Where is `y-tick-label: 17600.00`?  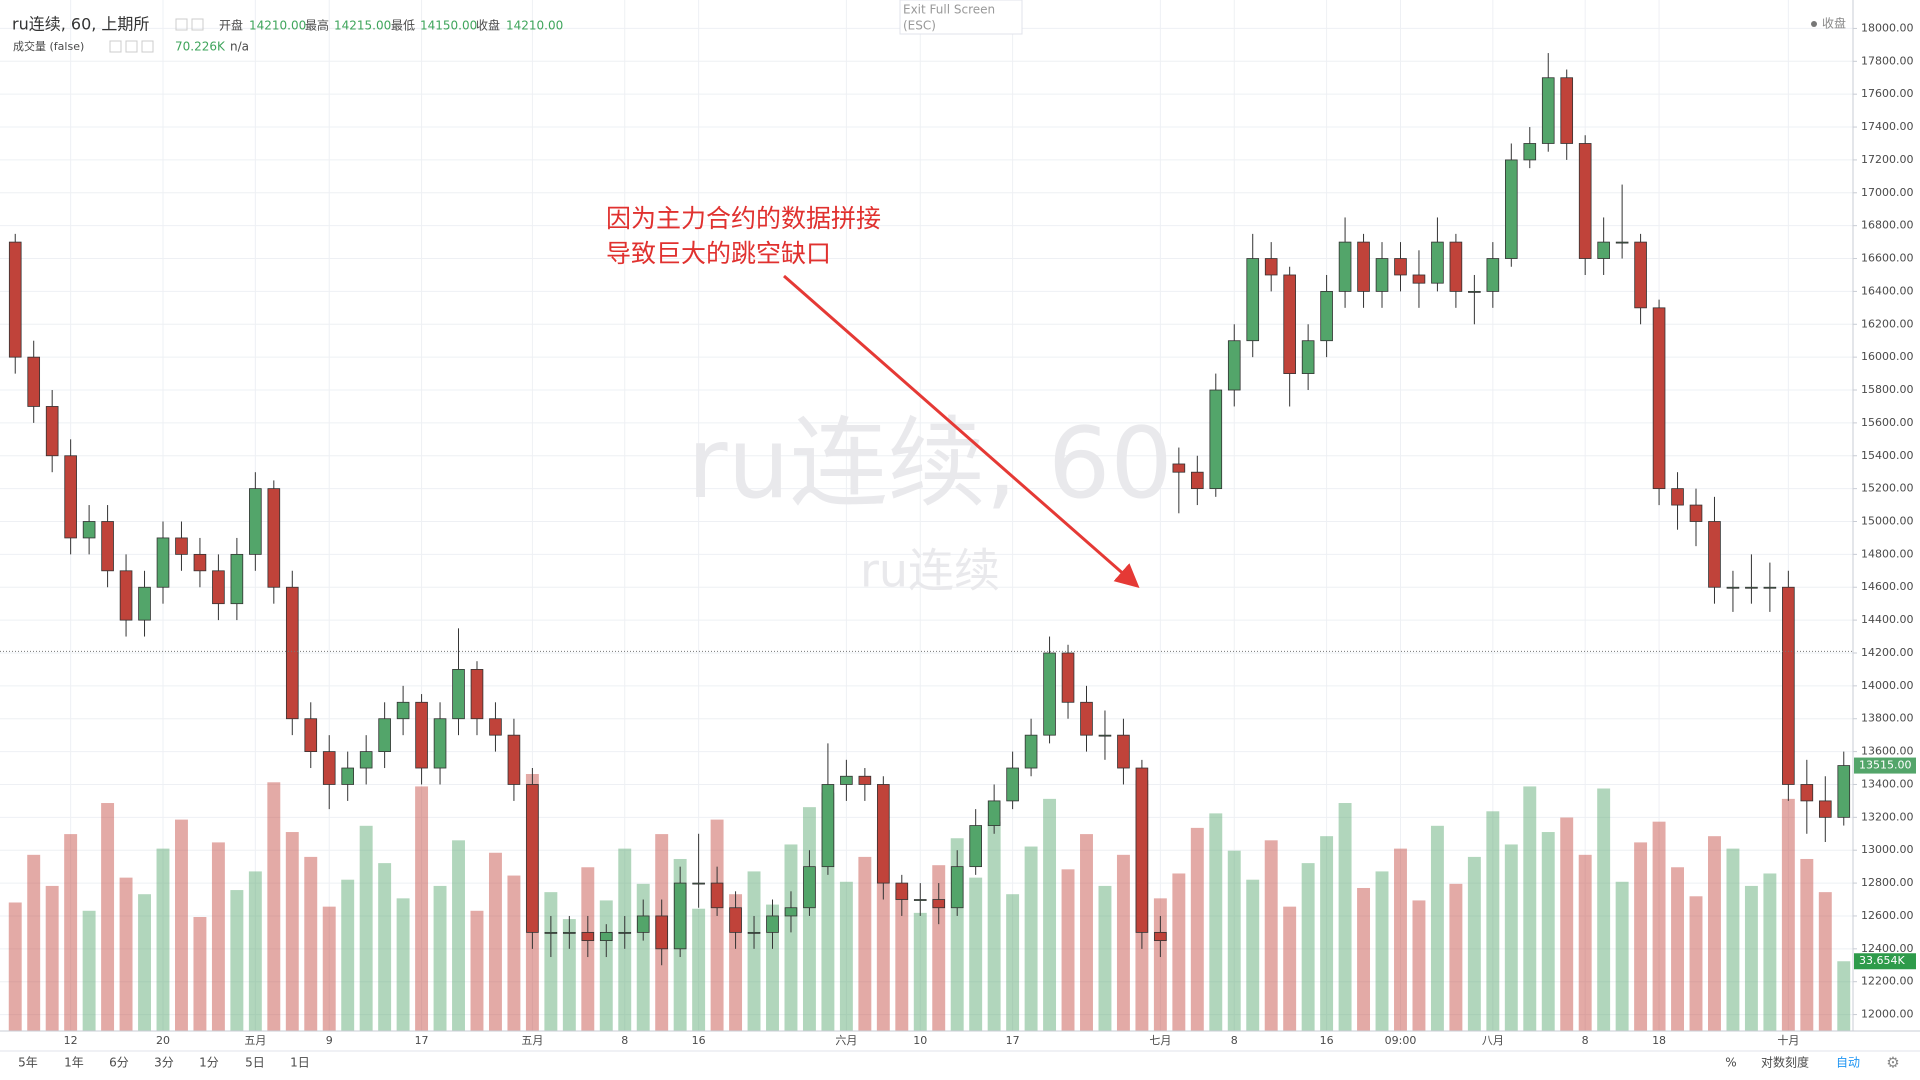 y-tick-label: 17600.00 is located at coordinates (1887, 93).